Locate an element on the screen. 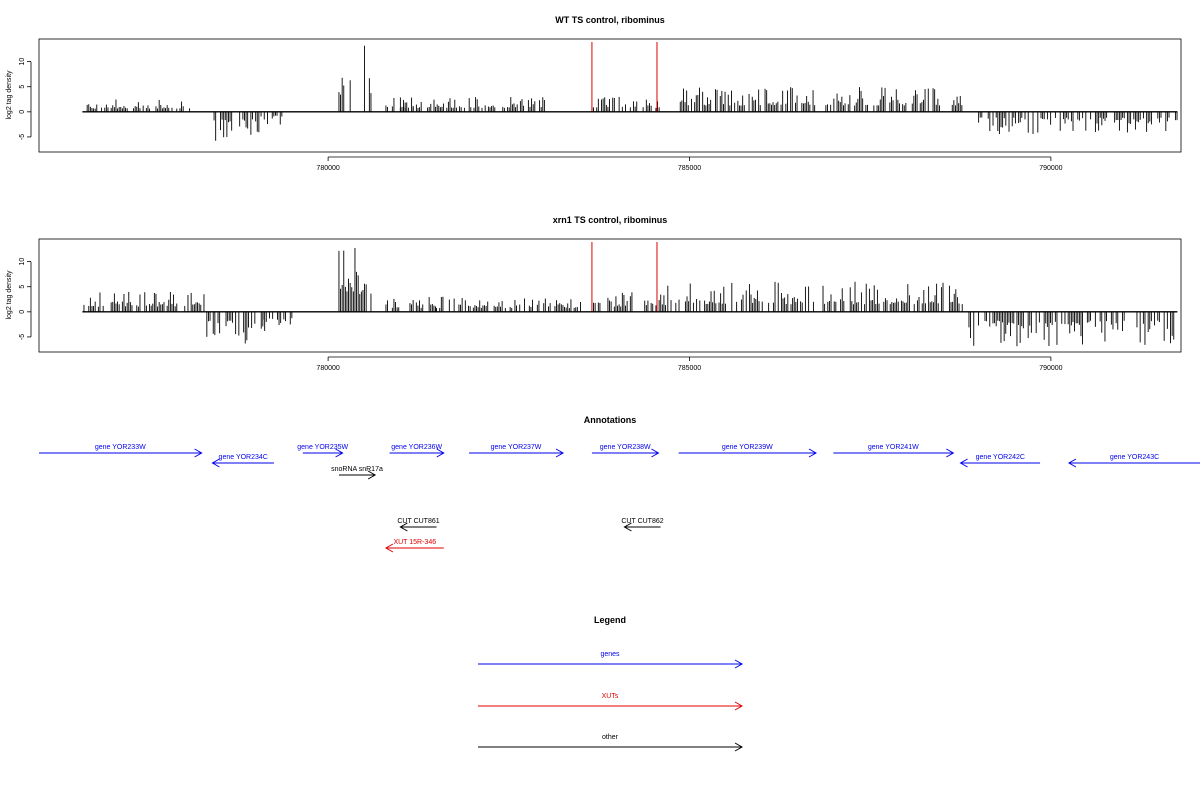 This screenshot has width=1200, height=805. legend-item: other is located at coordinates (611, 743).